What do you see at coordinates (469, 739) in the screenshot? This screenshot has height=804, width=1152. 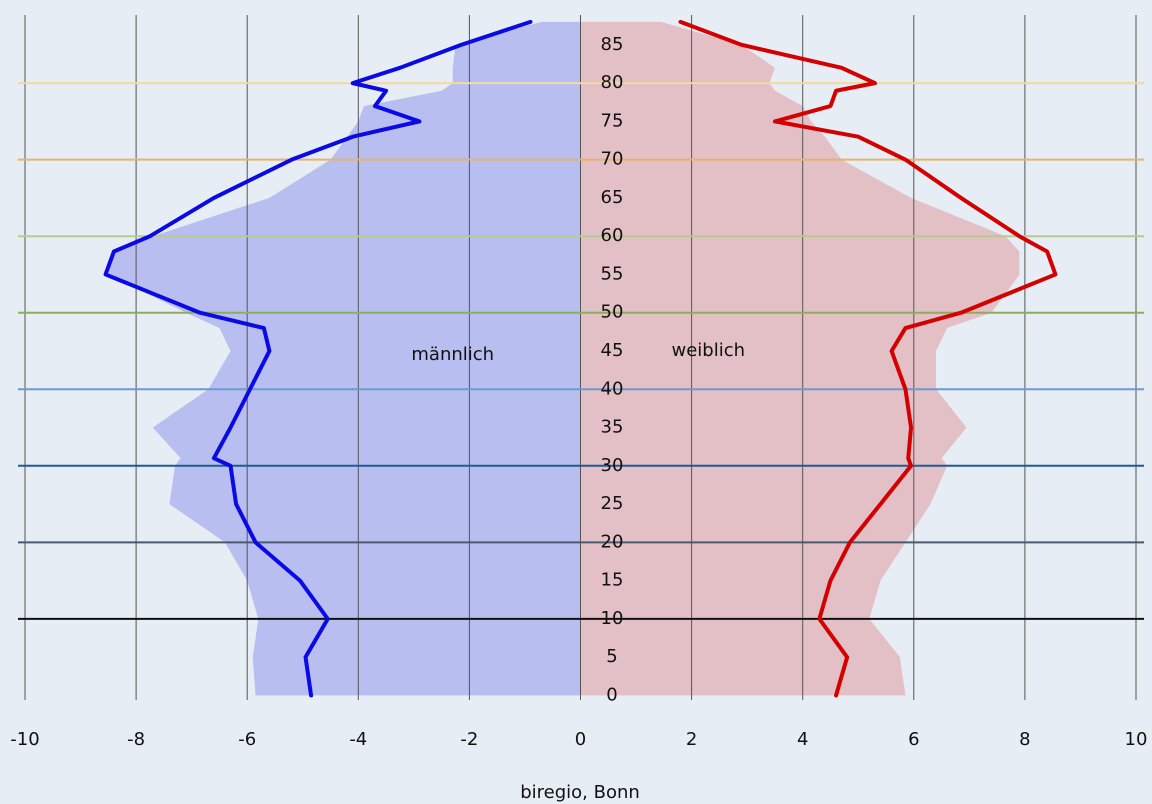 I see `x-tick-label: -2` at bounding box center [469, 739].